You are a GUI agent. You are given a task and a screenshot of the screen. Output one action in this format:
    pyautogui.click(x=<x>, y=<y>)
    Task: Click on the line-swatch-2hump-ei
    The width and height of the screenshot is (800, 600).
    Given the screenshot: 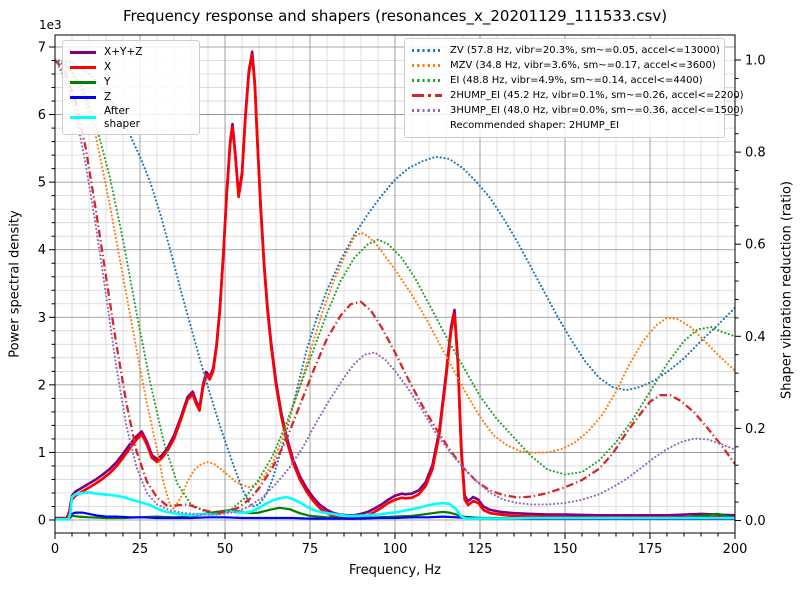 What is the action you would take?
    pyautogui.click(x=427, y=95)
    